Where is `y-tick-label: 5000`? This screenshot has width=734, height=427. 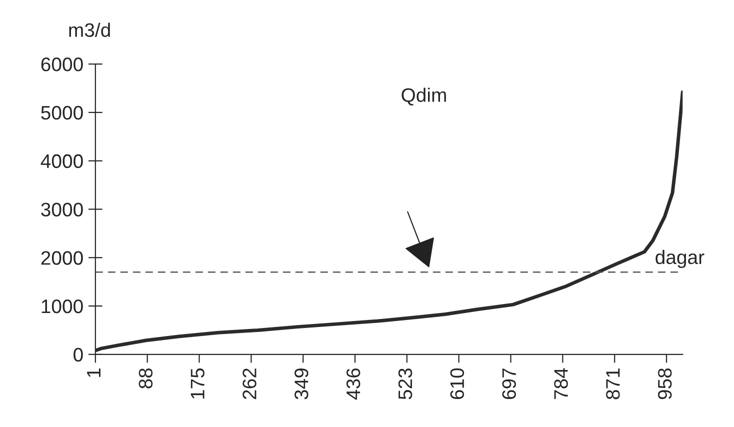
y-tick-label: 5000 is located at coordinates (62, 113).